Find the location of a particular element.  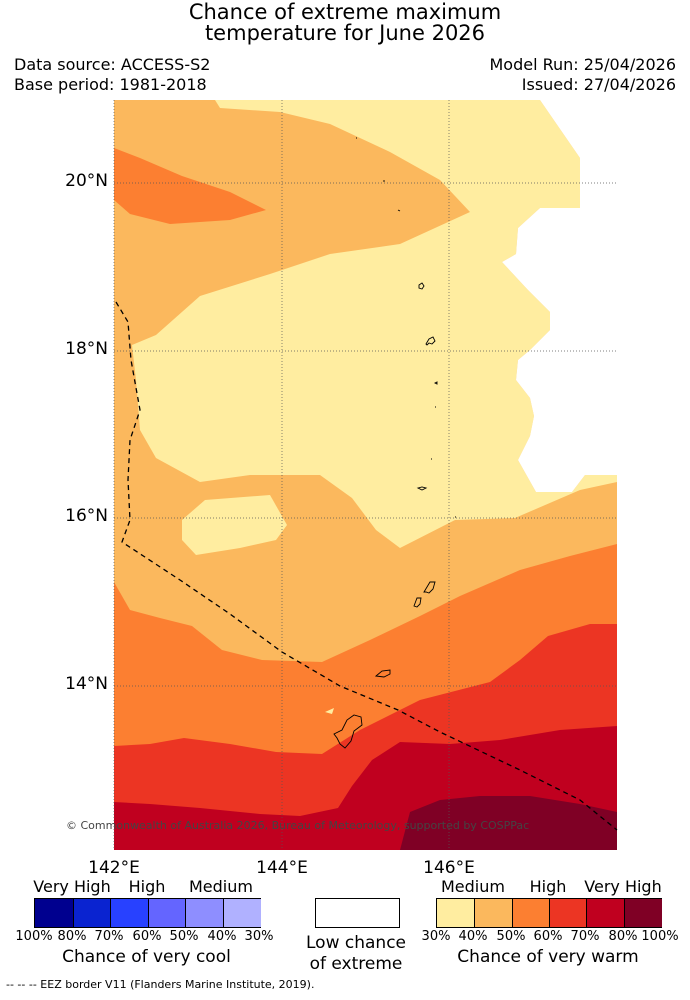

cool-tick-70: 70% is located at coordinates (109, 936).